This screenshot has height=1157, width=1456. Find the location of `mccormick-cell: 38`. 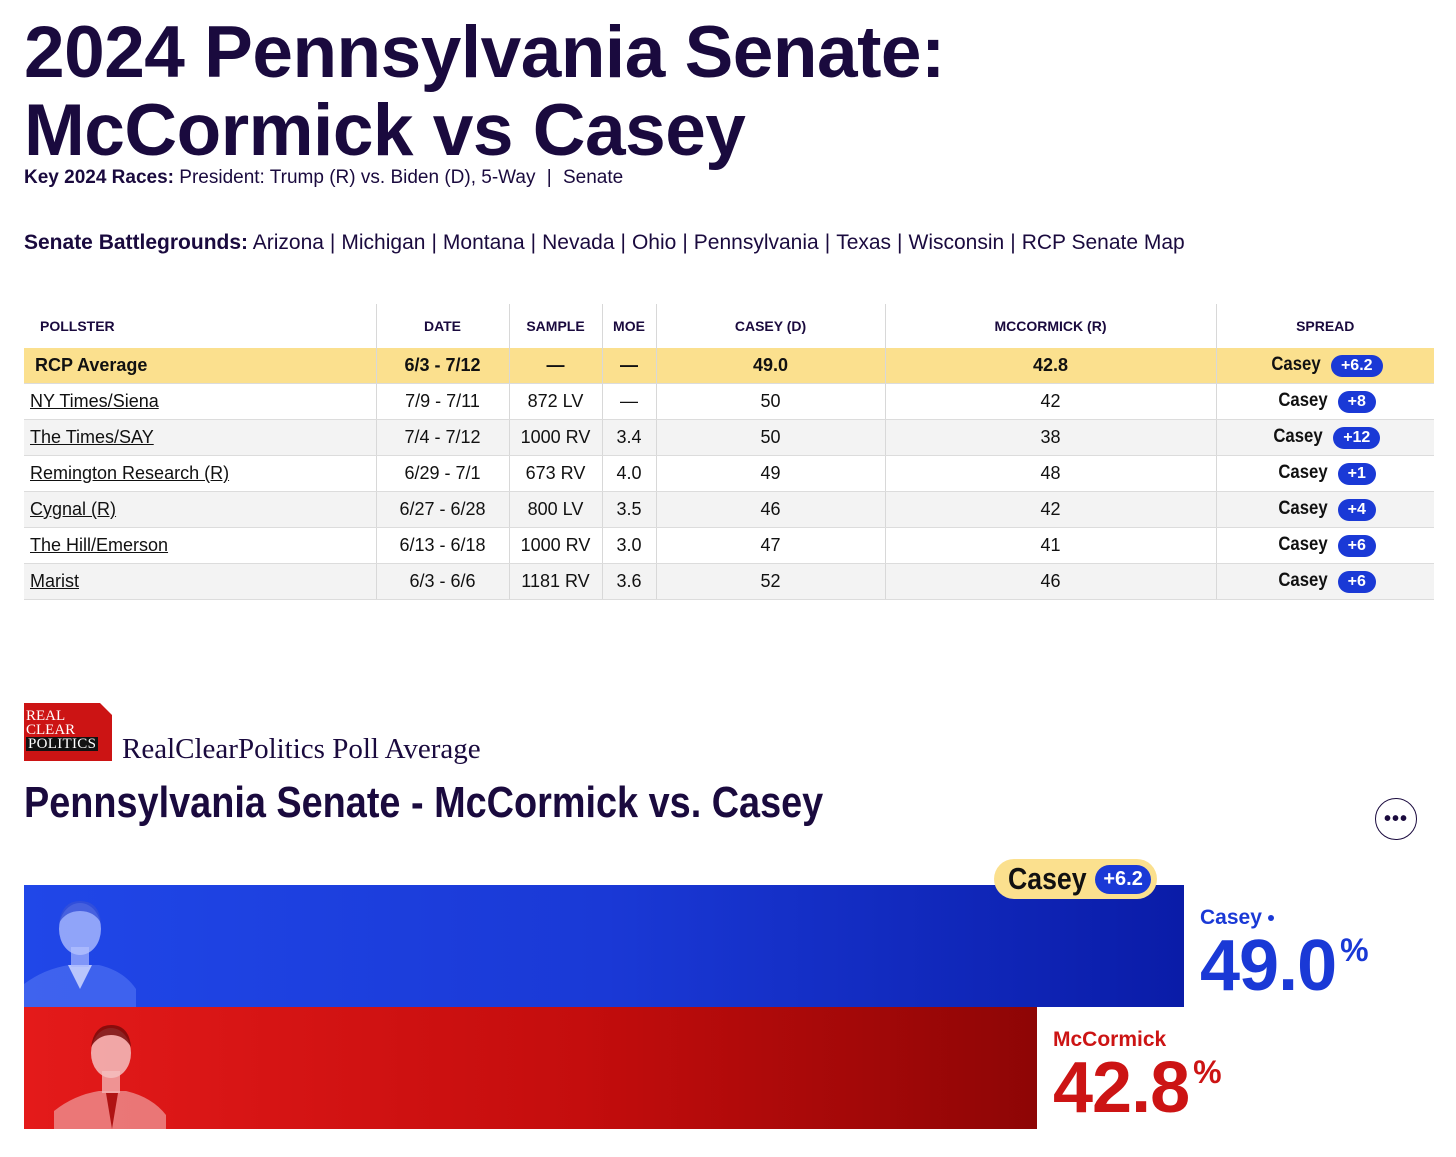

mccormick-cell: 38 is located at coordinates (1050, 437).